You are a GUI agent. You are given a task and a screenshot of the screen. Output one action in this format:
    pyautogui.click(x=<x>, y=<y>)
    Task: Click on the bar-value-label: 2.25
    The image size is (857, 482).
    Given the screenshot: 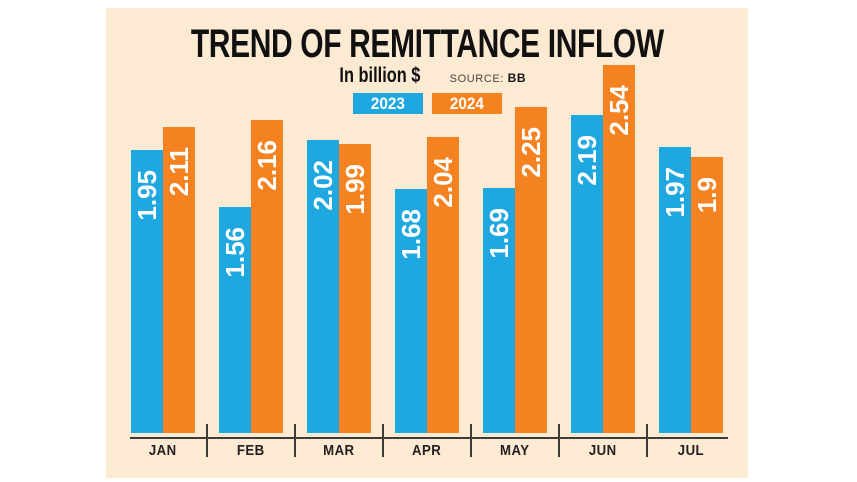 What is the action you would take?
    pyautogui.click(x=531, y=152)
    